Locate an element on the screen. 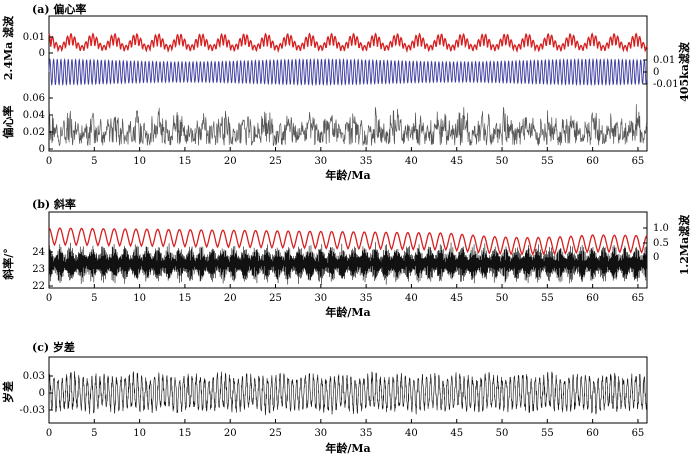 The image size is (700, 457). panel-b-xticks: 0 5 10 15 20 25 30 35 40 45 50 55 60 65 is located at coordinates (345, 294).